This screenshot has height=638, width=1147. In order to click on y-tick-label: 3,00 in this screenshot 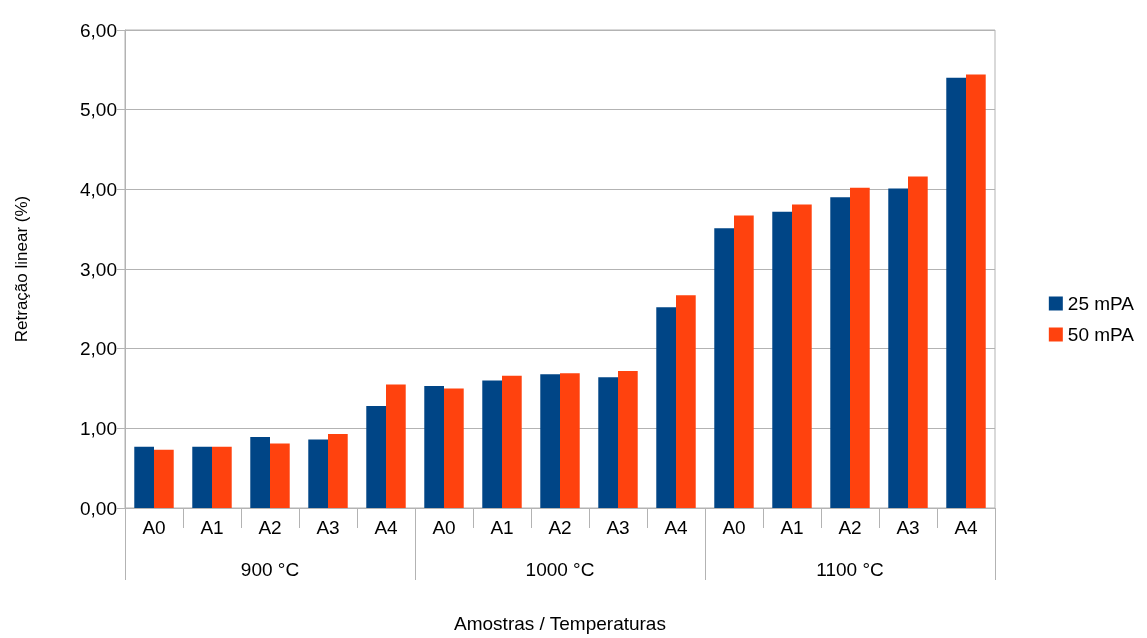, I will do `click(98, 269)`.